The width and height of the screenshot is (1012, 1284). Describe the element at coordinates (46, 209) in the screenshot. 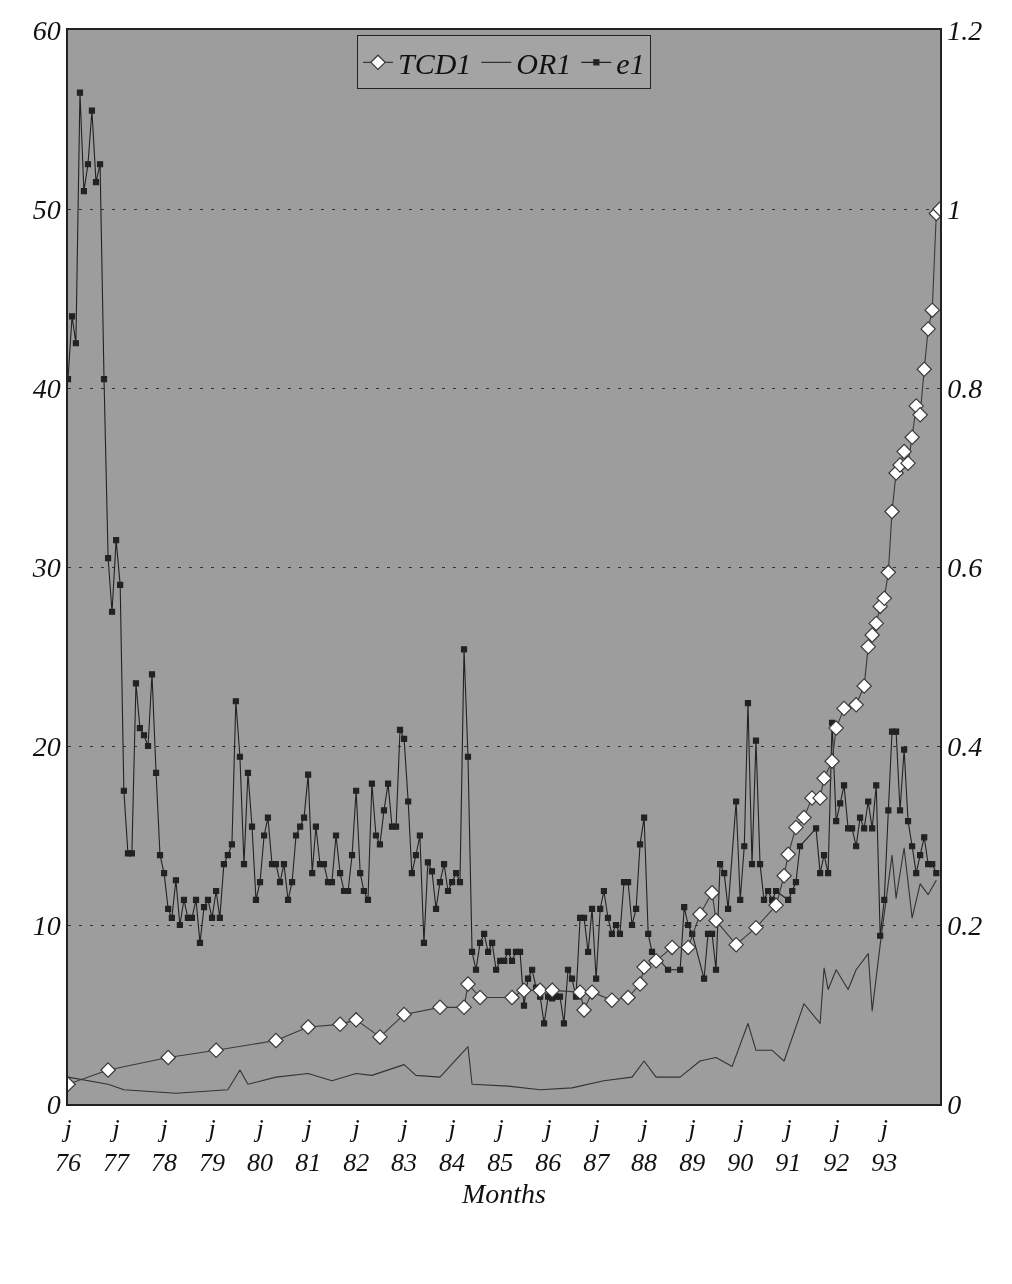

I see `y-tick-label: 50` at that location.